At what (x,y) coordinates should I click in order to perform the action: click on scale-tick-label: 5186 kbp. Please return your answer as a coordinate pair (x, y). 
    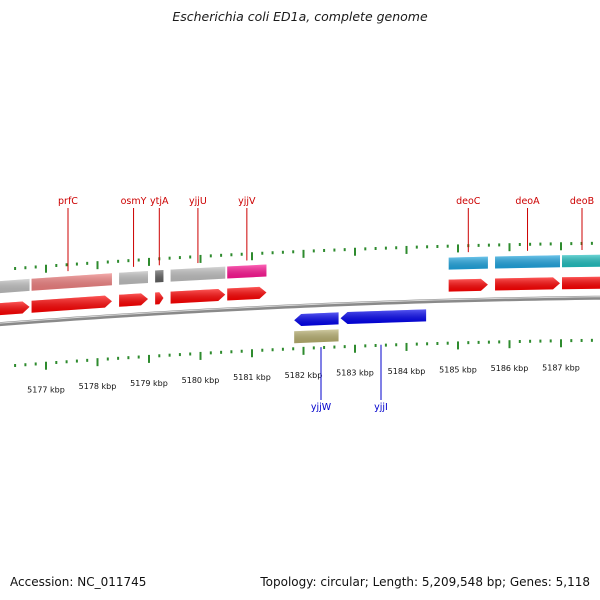
    Looking at the image, I should click on (510, 368).